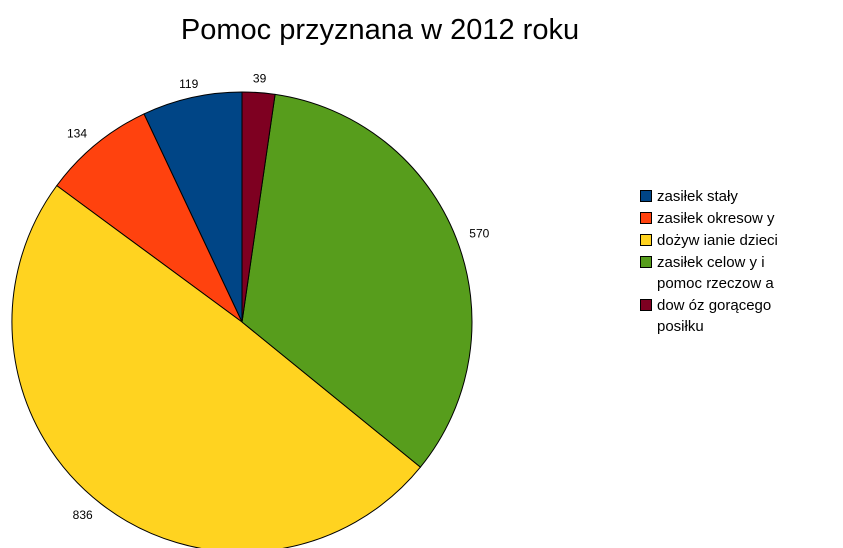  What do you see at coordinates (77, 134) in the screenshot?
I see `data-label-zasilek-okresowy: 134` at bounding box center [77, 134].